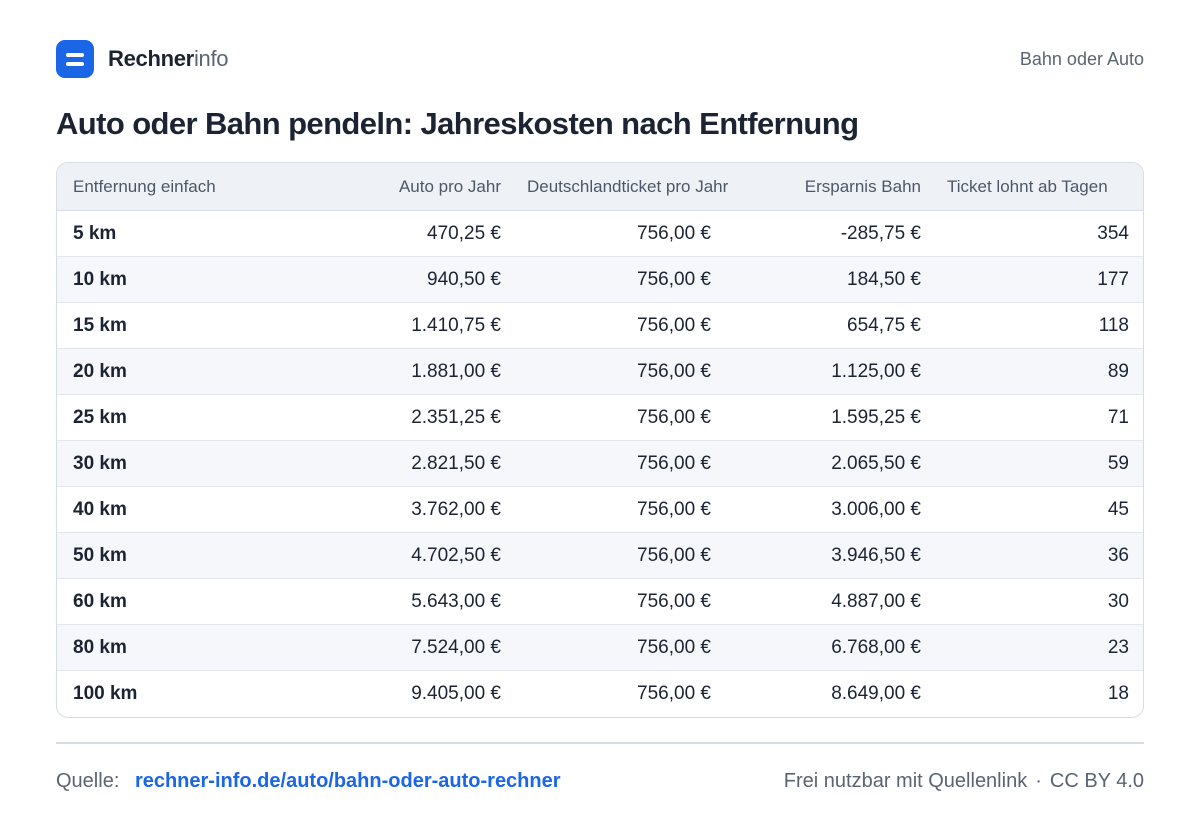  What do you see at coordinates (1118, 693) in the screenshot?
I see `cell-break-even: 18` at bounding box center [1118, 693].